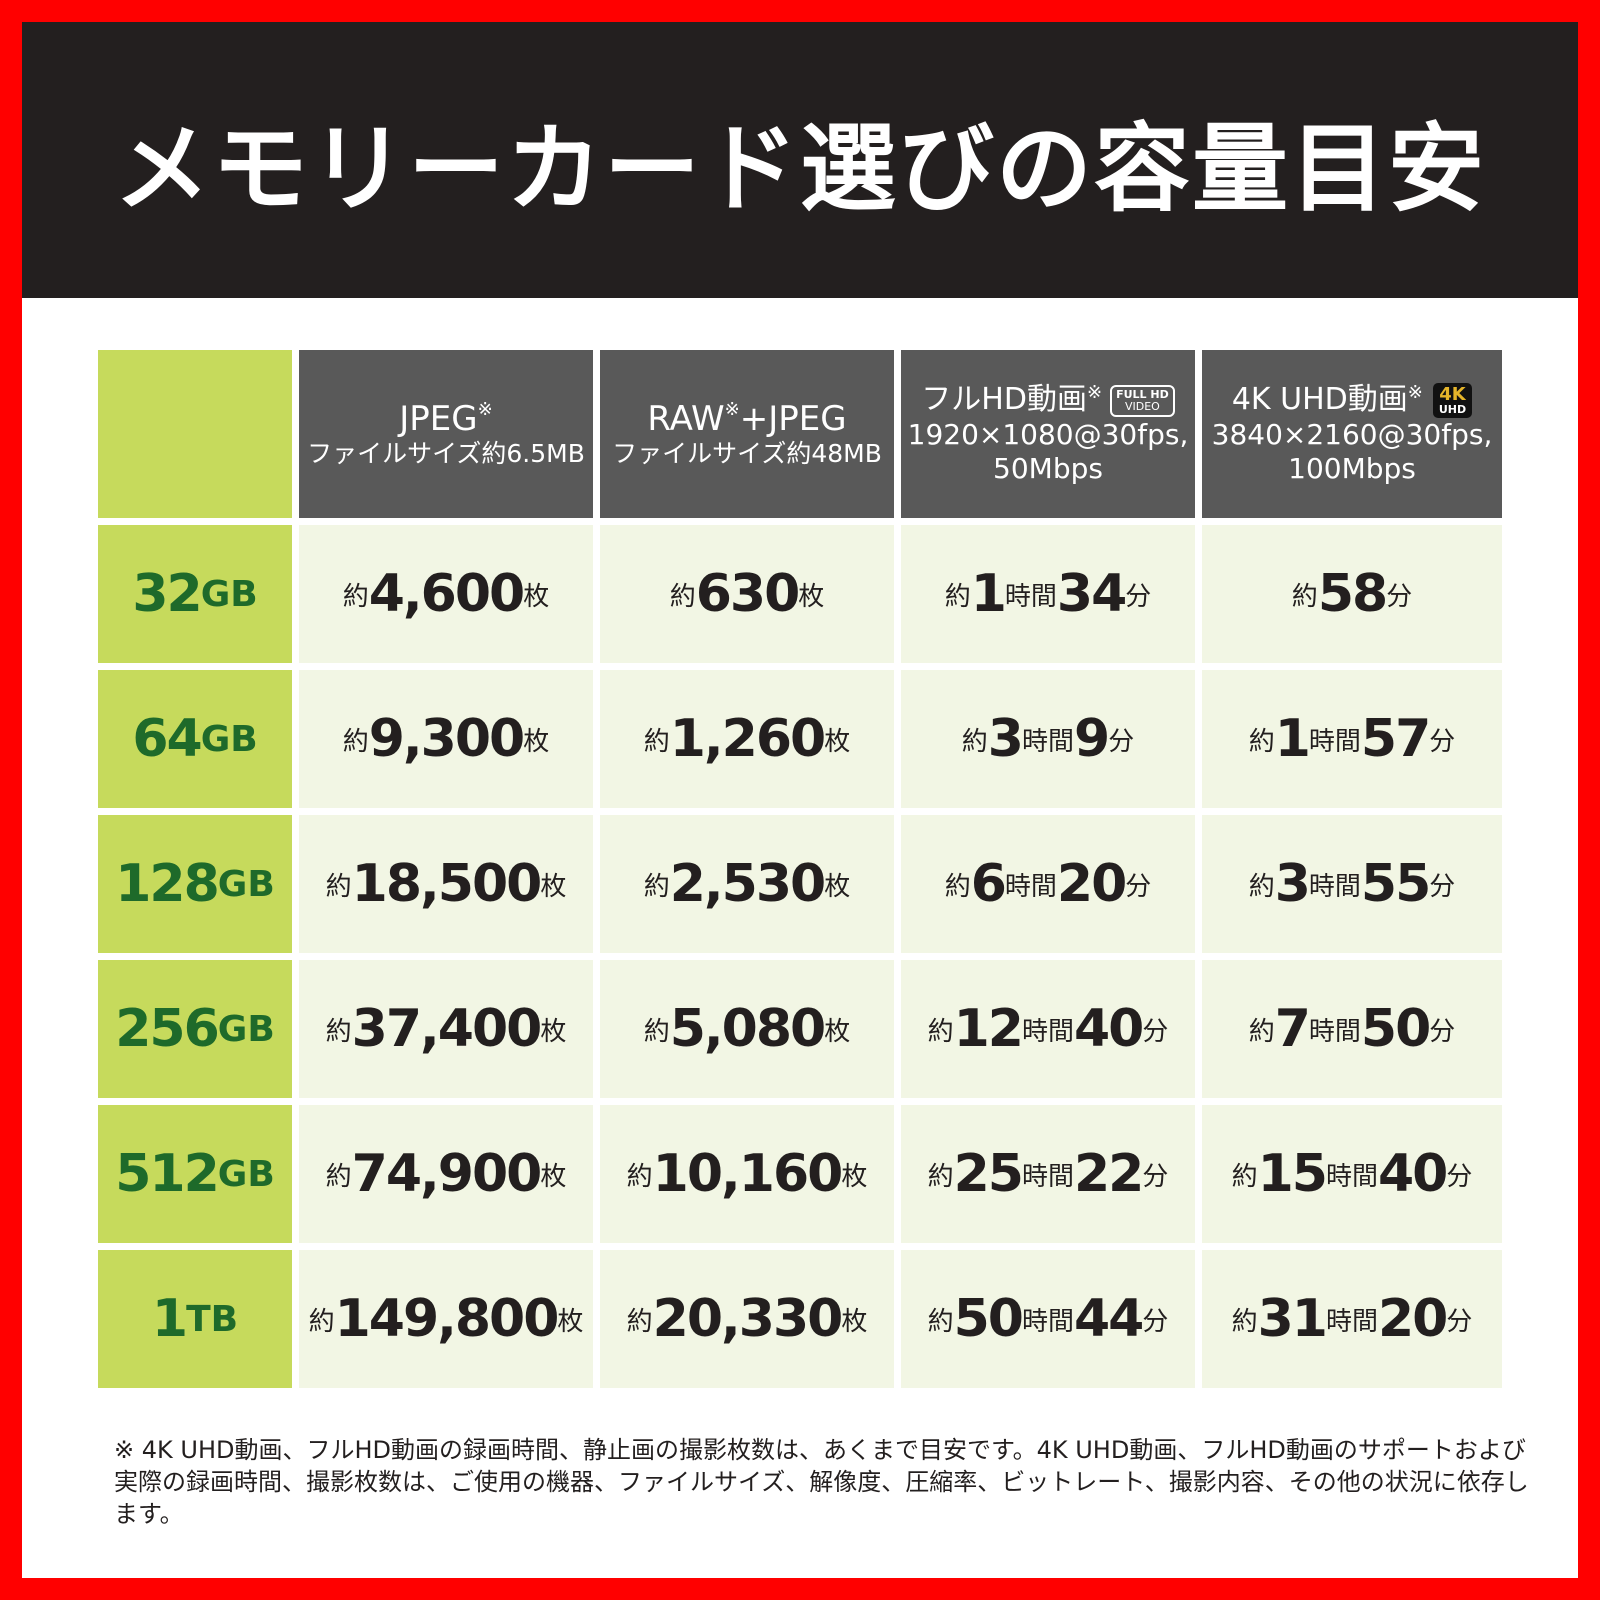 The height and width of the screenshot is (1600, 1600). What do you see at coordinates (1091, 594) in the screenshot?
I see `cell-number: 34` at bounding box center [1091, 594].